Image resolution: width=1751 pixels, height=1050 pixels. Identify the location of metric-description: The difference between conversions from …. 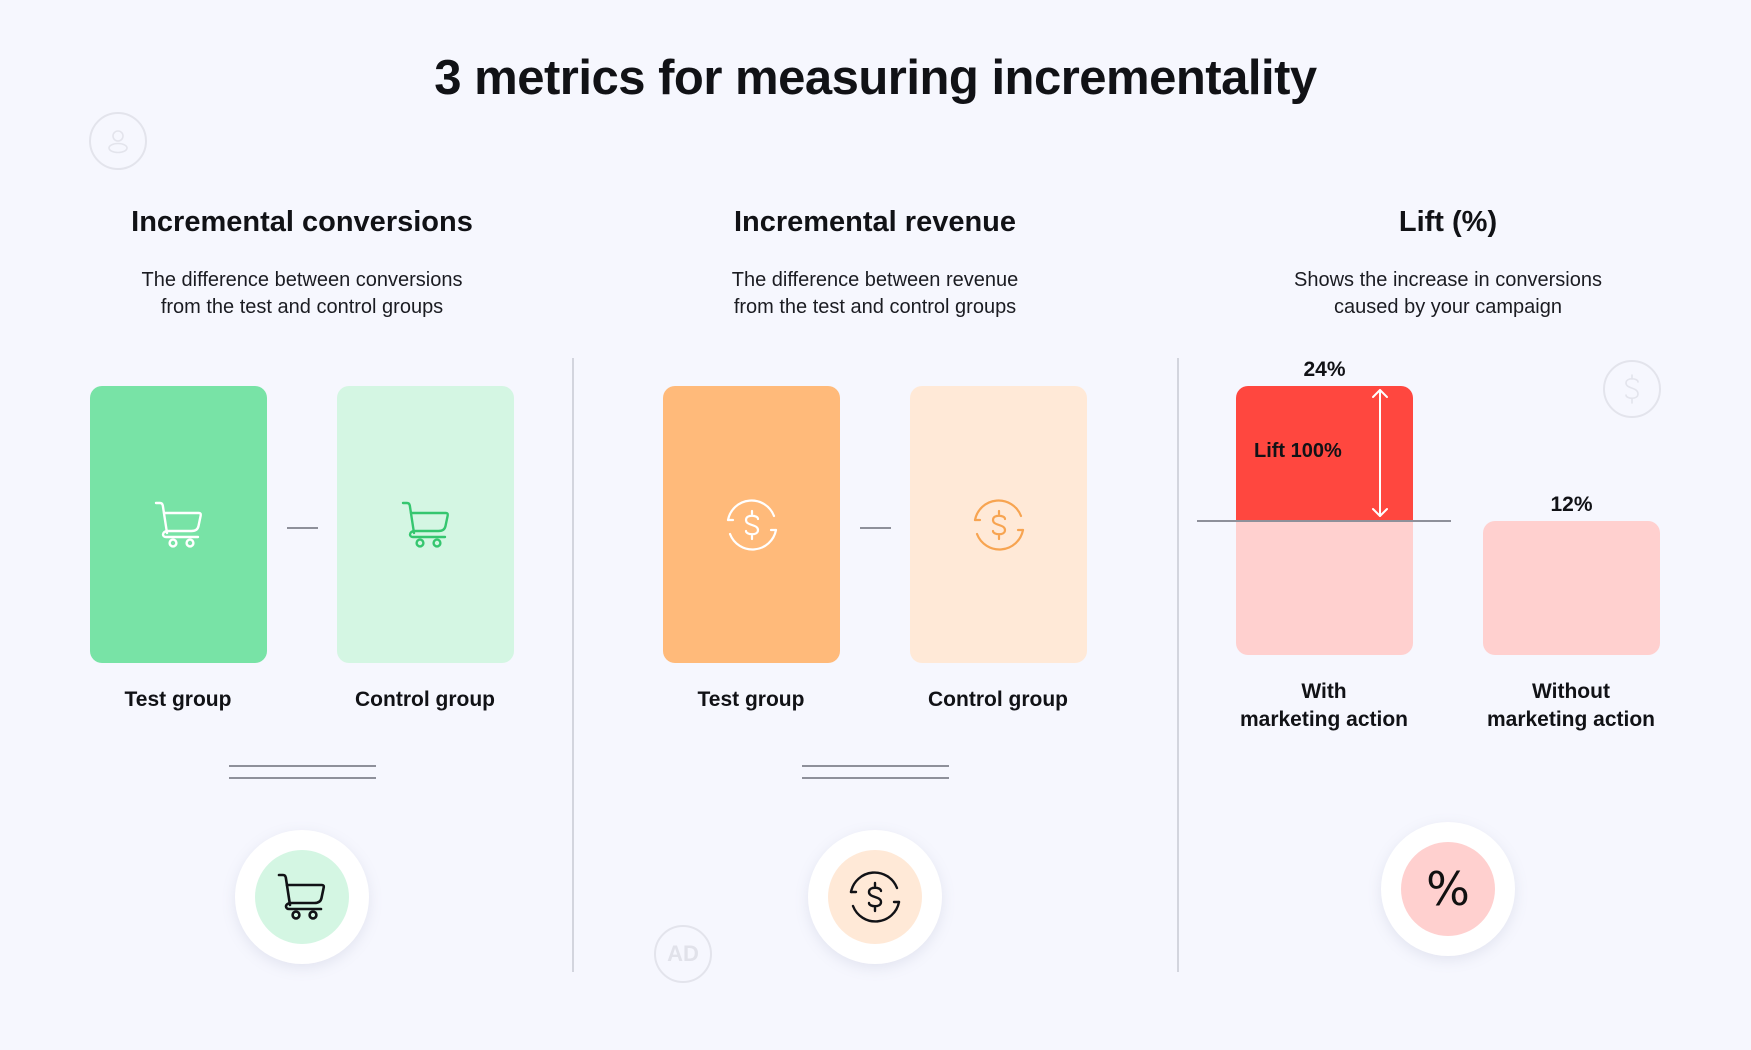
(302, 294).